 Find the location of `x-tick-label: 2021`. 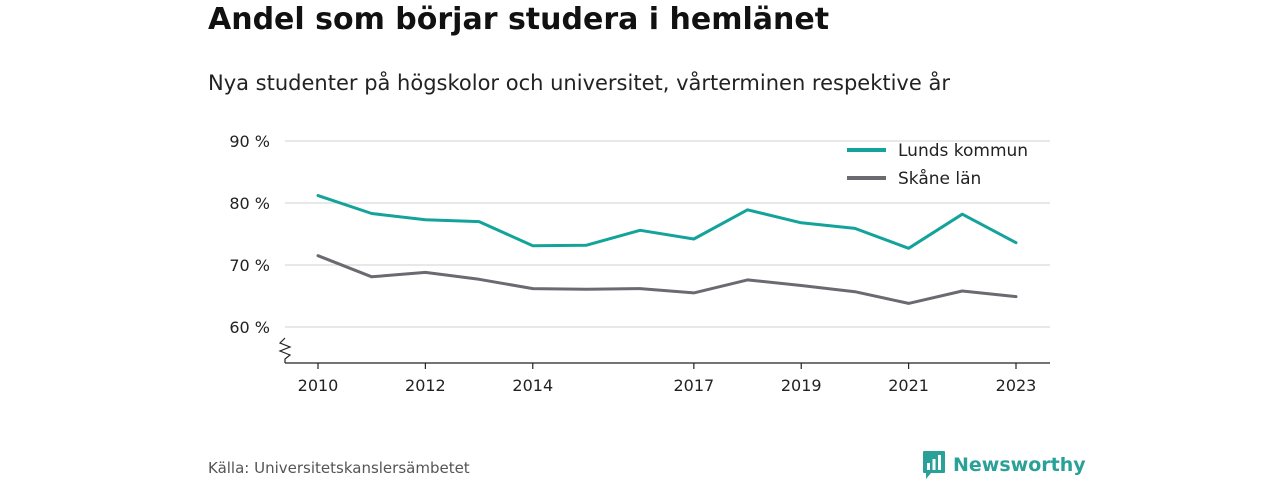

x-tick-label: 2021 is located at coordinates (908, 385).